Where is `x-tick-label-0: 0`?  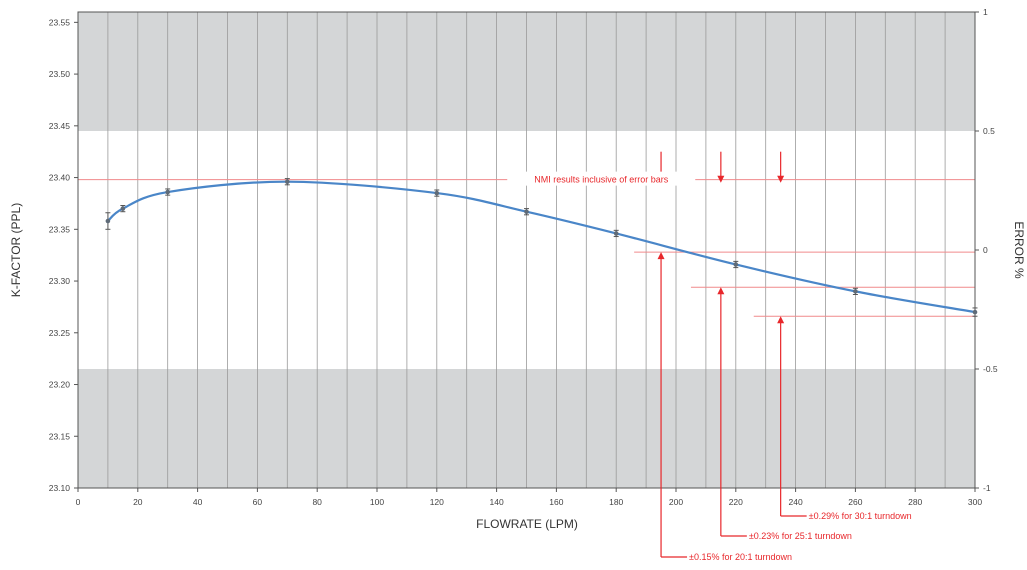
x-tick-label-0: 0 is located at coordinates (78, 502).